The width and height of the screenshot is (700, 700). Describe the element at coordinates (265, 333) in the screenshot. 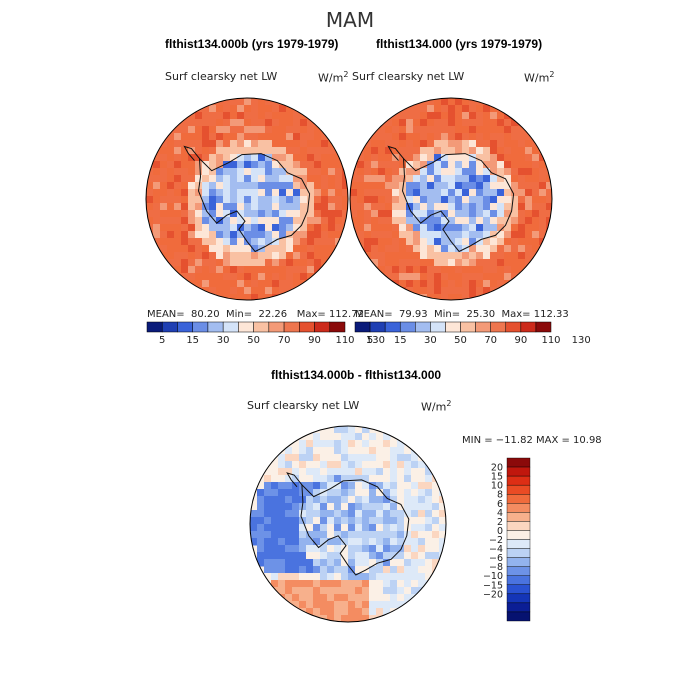

I see `panel-1-colorbar: 5 15 30 50 70 90 110 130` at that location.